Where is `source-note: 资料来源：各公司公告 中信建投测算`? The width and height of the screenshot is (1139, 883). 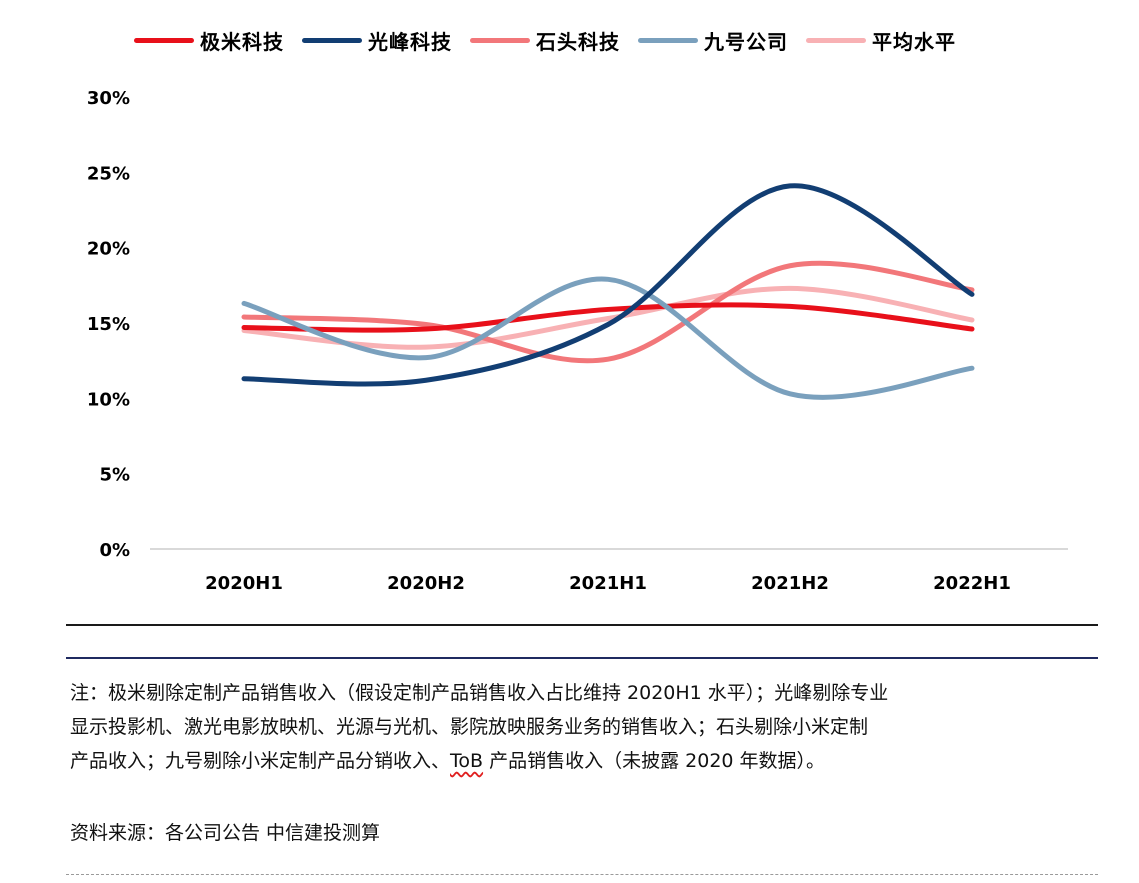
source-note: 资料来源：各公司公告 中信建投测算 is located at coordinates (225, 833).